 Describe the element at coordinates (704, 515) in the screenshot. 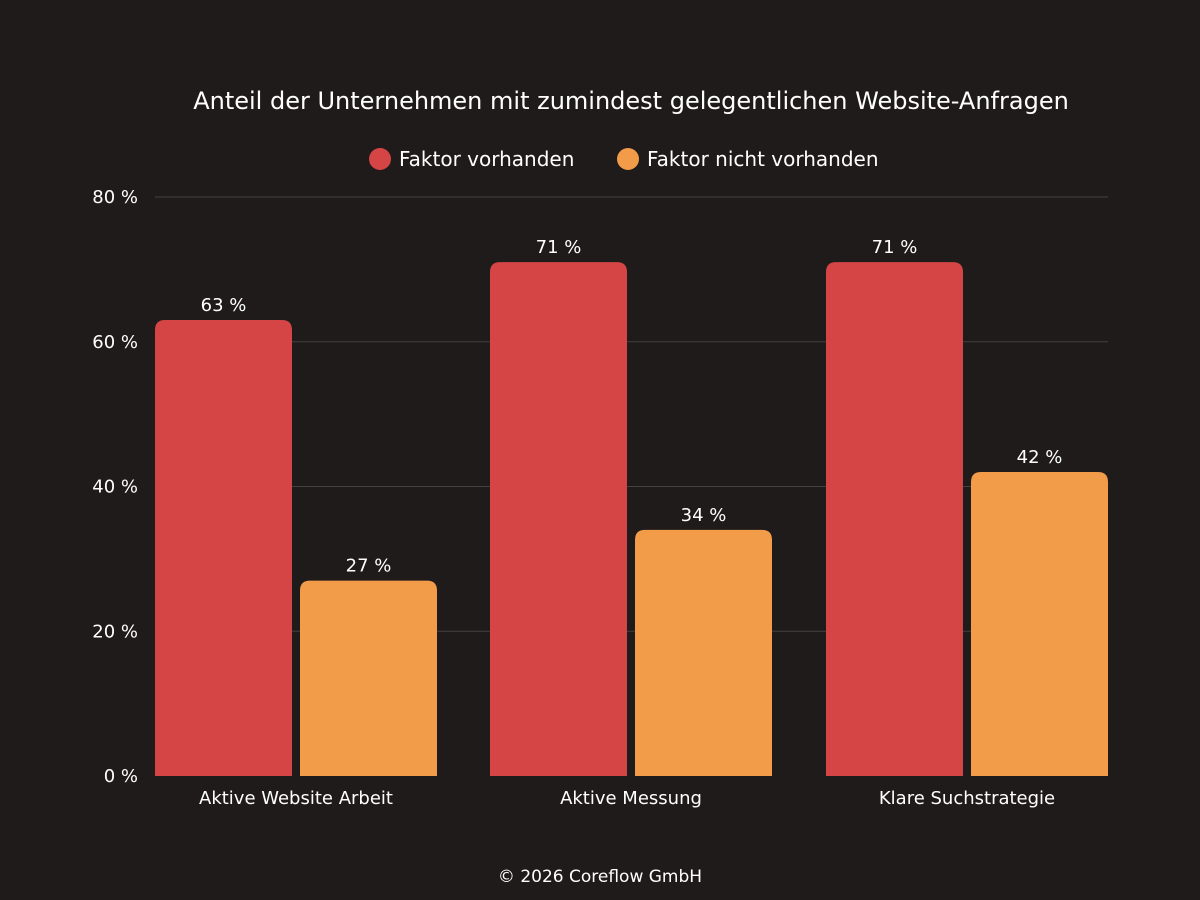

I see `bar-value-label: 34 %` at that location.